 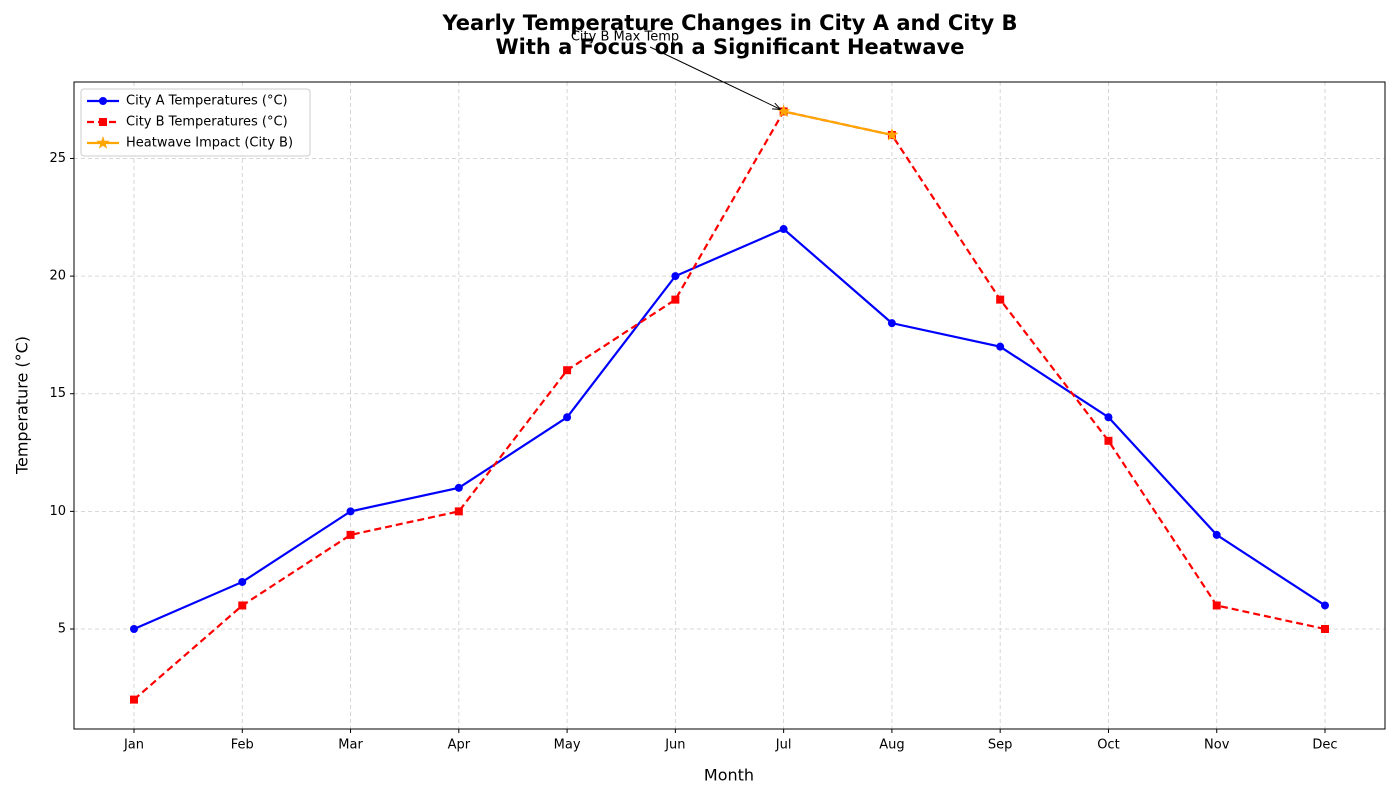 What do you see at coordinates (838, 123) in the screenshot?
I see `series-line` at bounding box center [838, 123].